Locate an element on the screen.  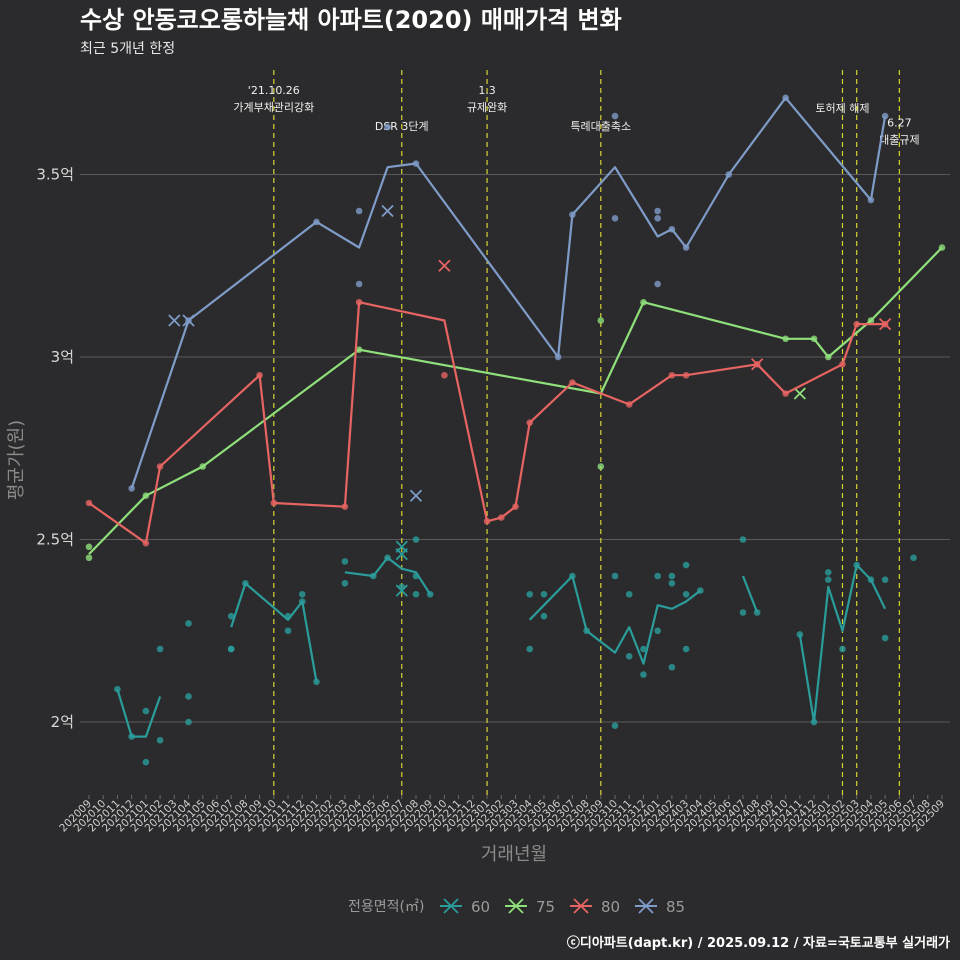
chart-subtitle: 최근 5개년 한정 is located at coordinates (127, 49).